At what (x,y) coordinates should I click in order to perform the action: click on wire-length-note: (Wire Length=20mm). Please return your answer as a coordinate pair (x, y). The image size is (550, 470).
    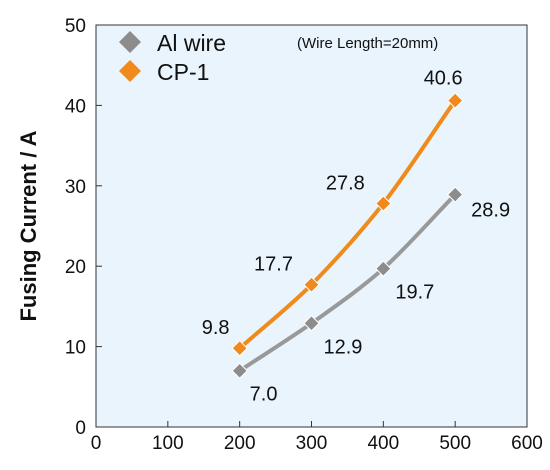
    Looking at the image, I should click on (367, 43).